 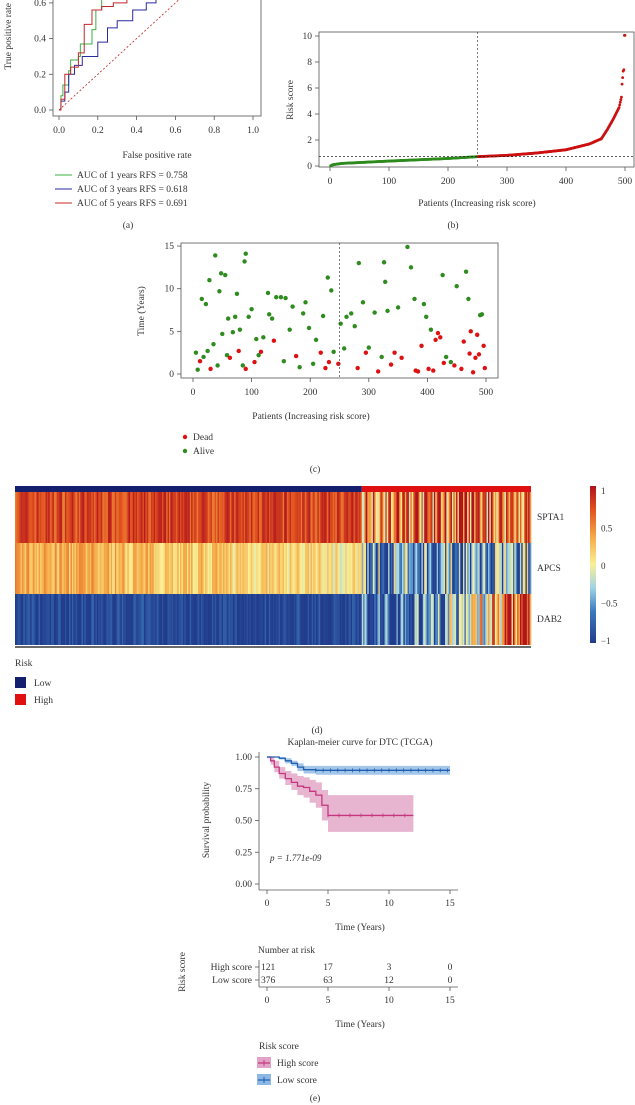 What do you see at coordinates (137, 131) in the screenshot?
I see `x-tick-label: 0.4` at bounding box center [137, 131].